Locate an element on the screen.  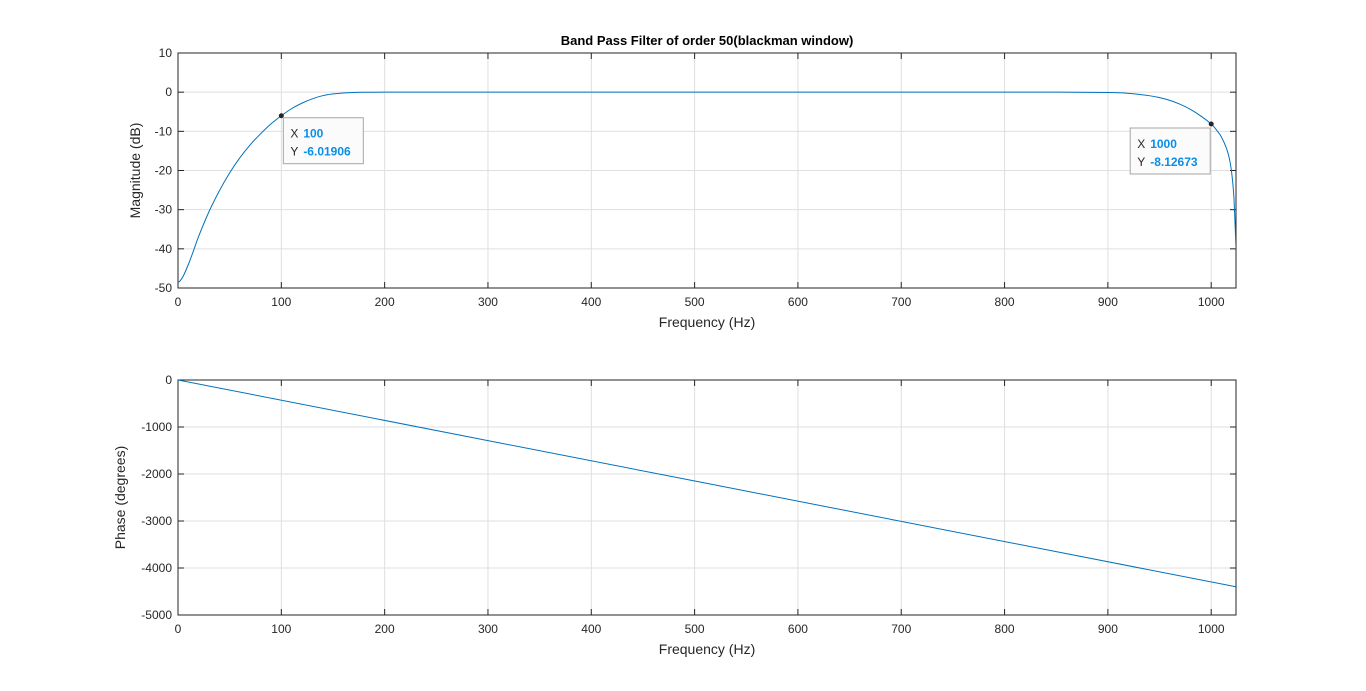
magnitude-x-tick-label: 0 is located at coordinates (178, 302).